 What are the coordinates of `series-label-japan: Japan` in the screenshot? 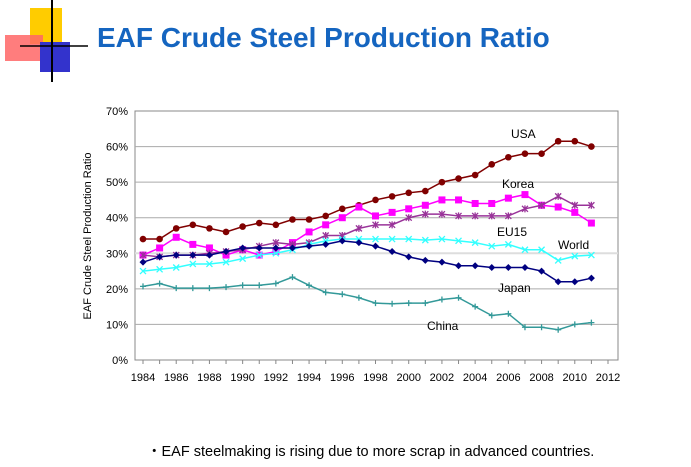 It's located at (514, 288).